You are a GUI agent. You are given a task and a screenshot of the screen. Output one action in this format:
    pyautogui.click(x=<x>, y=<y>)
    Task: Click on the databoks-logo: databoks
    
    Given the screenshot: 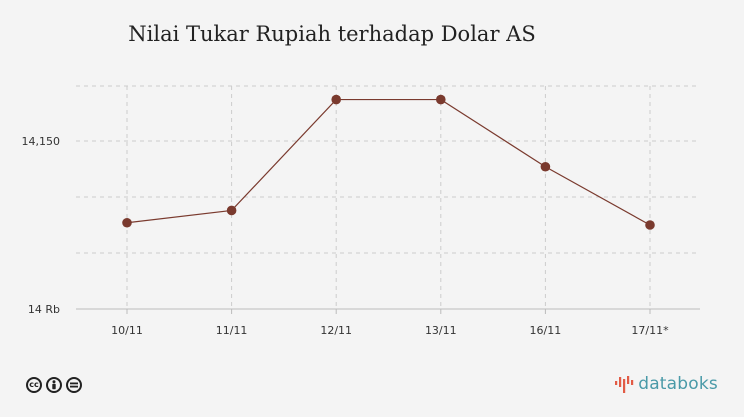 What is the action you would take?
    pyautogui.click(x=666, y=384)
    